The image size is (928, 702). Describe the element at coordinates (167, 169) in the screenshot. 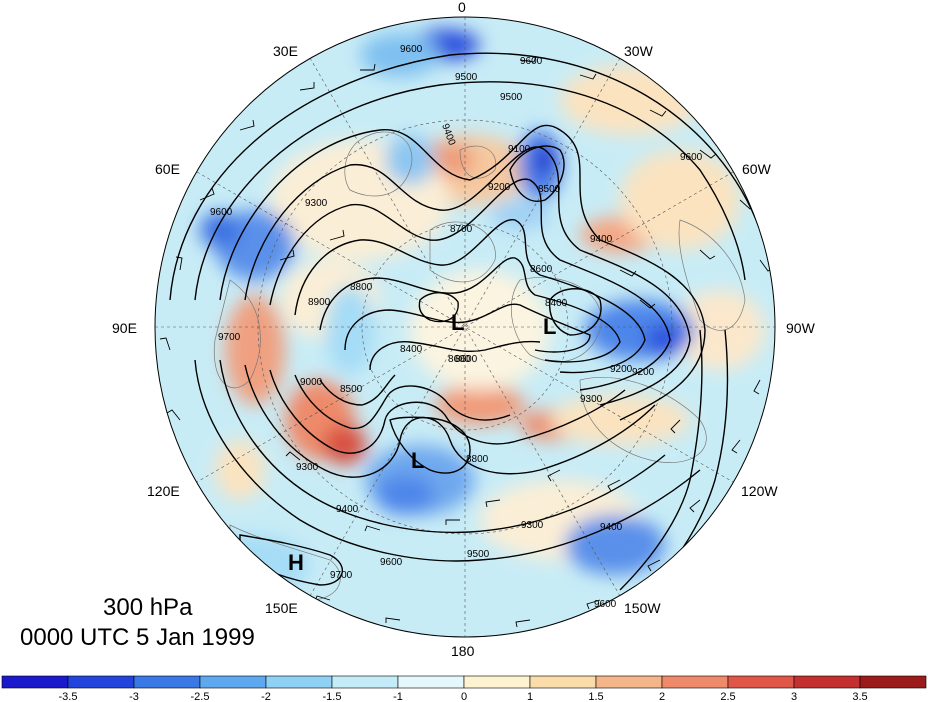

I see `lon-label-60e: 60E` at that location.